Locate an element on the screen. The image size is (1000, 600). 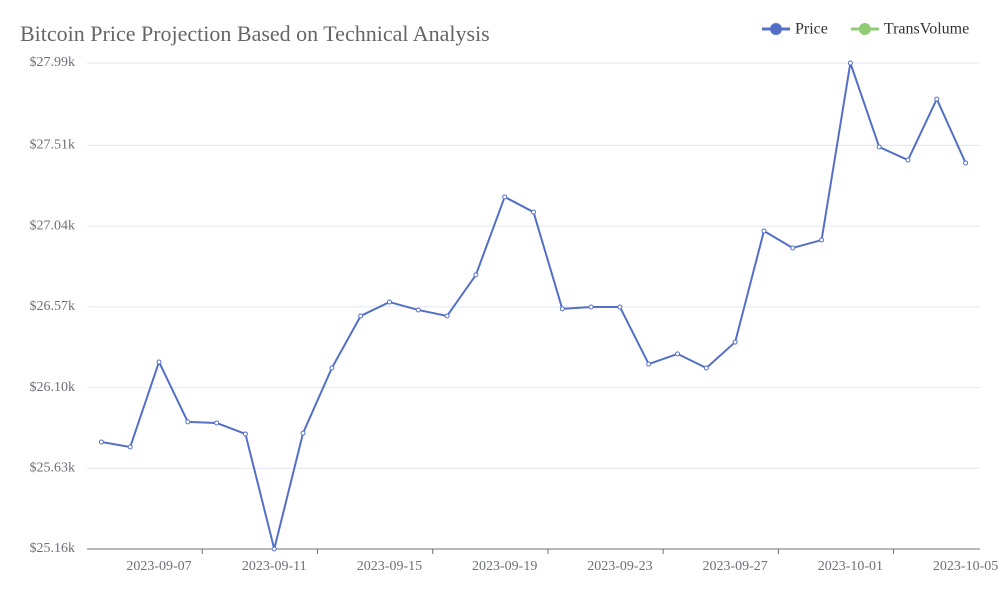
y-tick-label: $26.57k is located at coordinates (53, 306).